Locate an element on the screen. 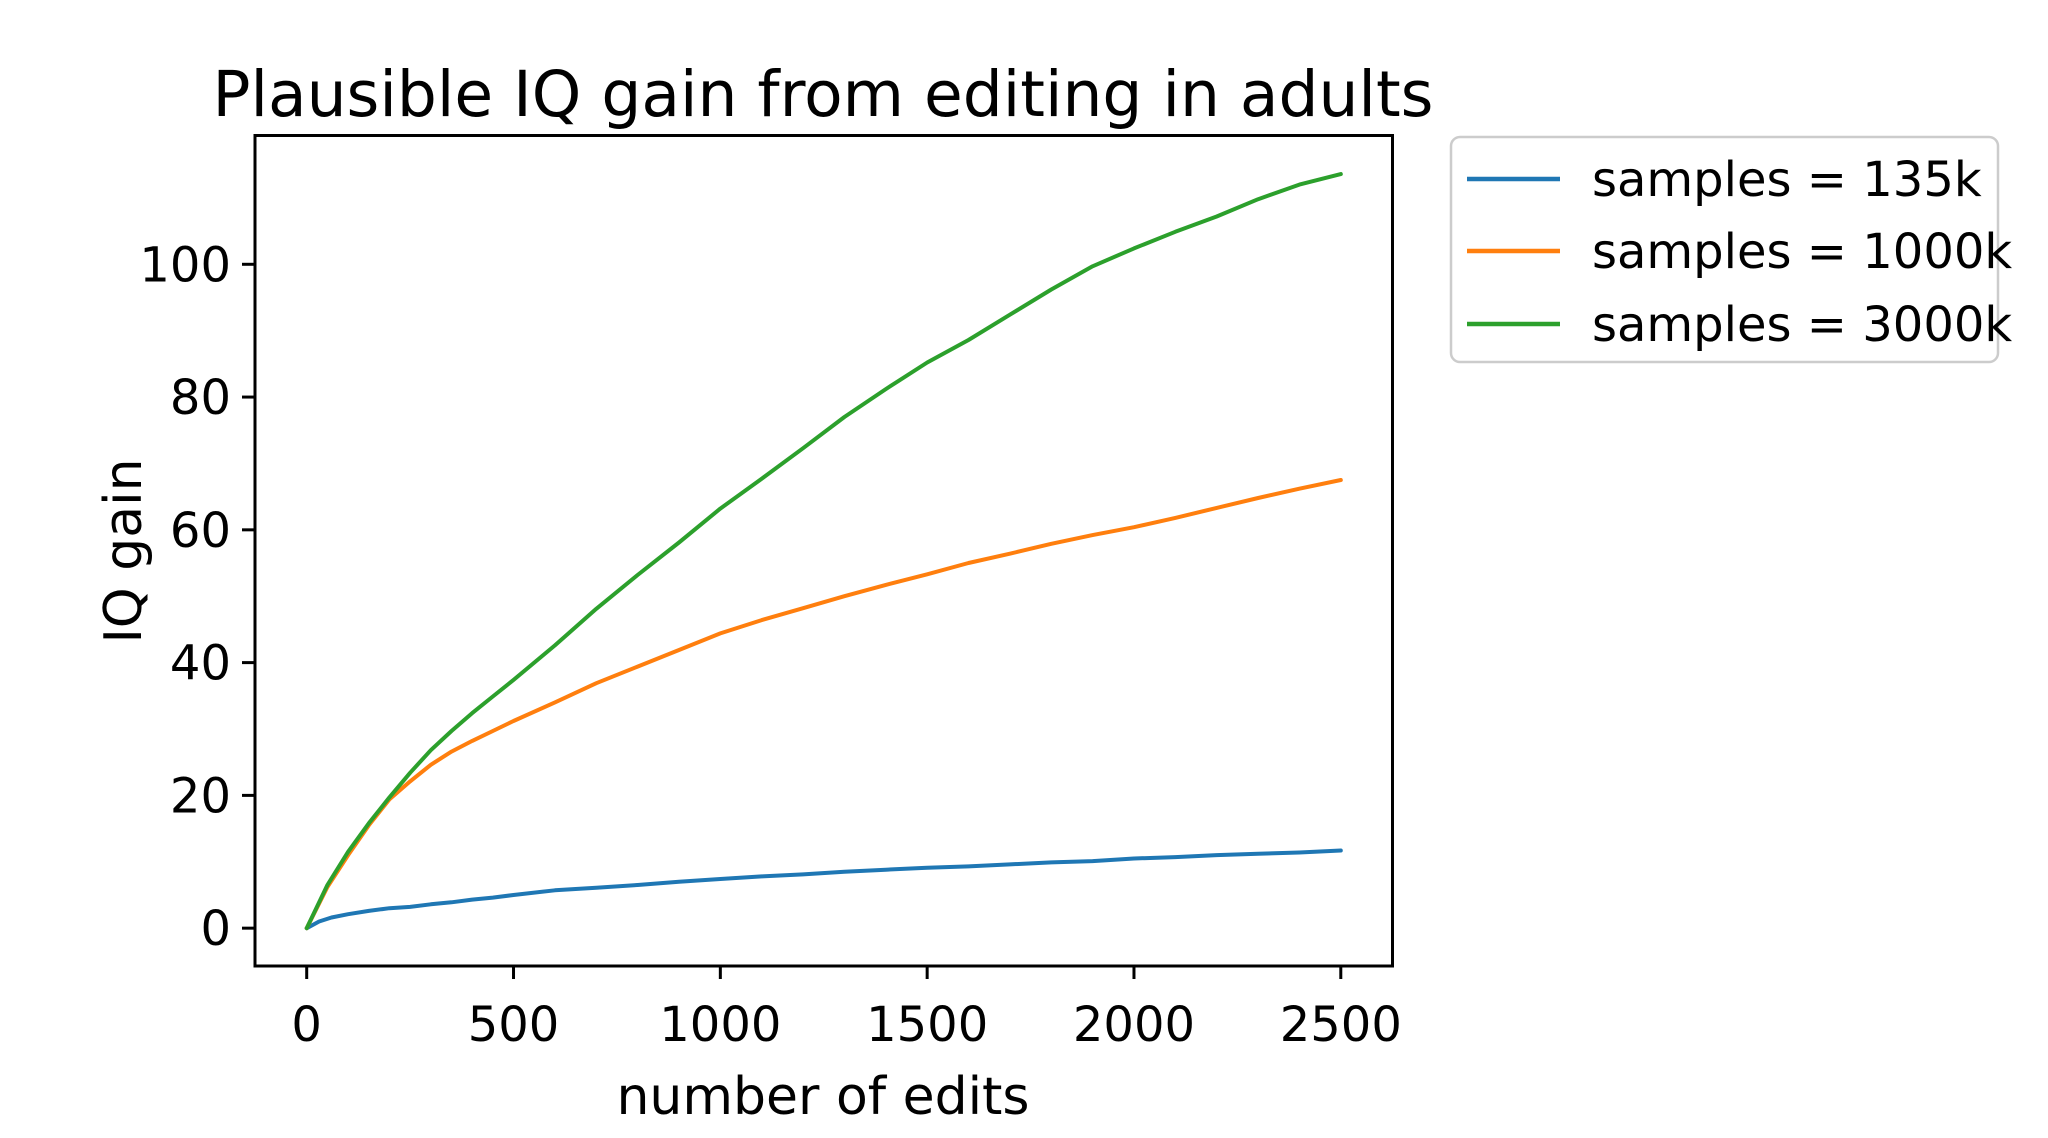 This screenshot has height=1138, width=2048. y-axis-label: IQ gain is located at coordinates (124, 550).